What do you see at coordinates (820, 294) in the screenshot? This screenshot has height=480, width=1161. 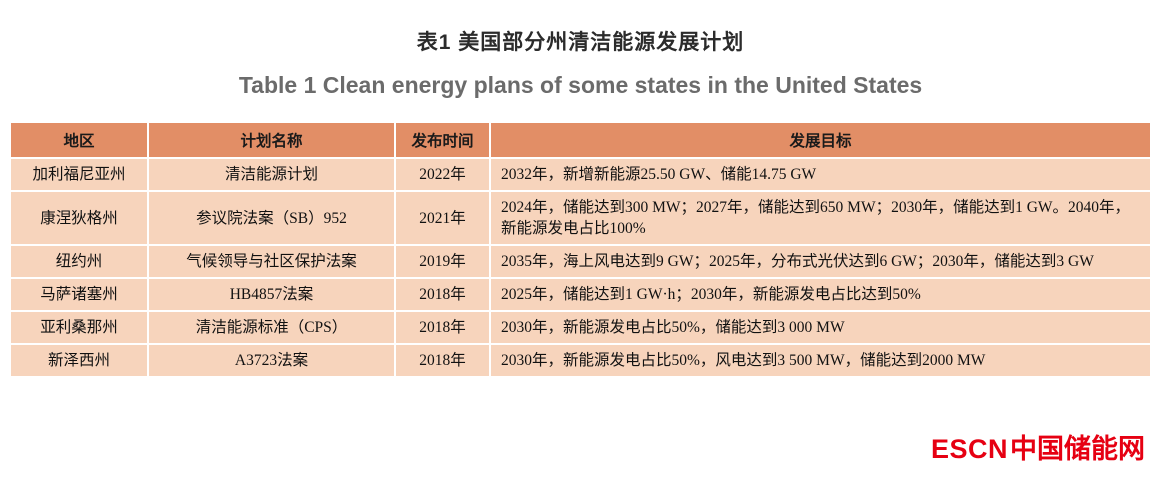 I see `development-goal-cell: 2025年，储能达到1 GW·h；2030年，新能源发电占比达到50%` at bounding box center [820, 294].